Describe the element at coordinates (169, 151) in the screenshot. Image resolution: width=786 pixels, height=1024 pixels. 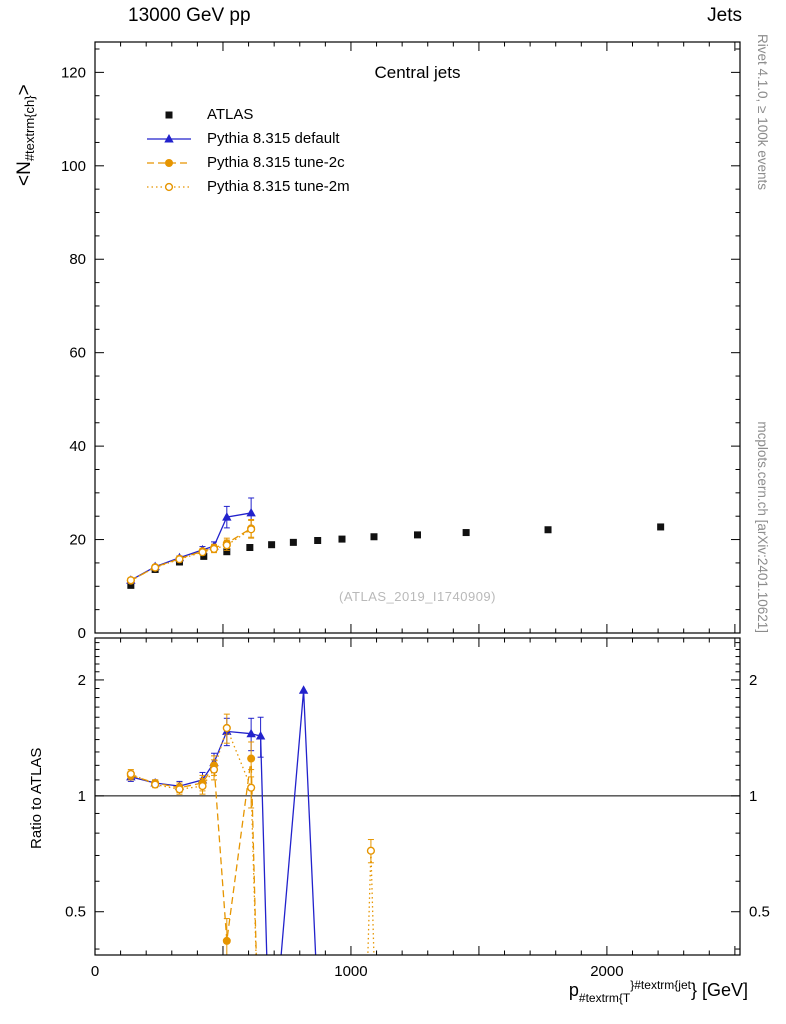
I see `legend-markers` at that location.